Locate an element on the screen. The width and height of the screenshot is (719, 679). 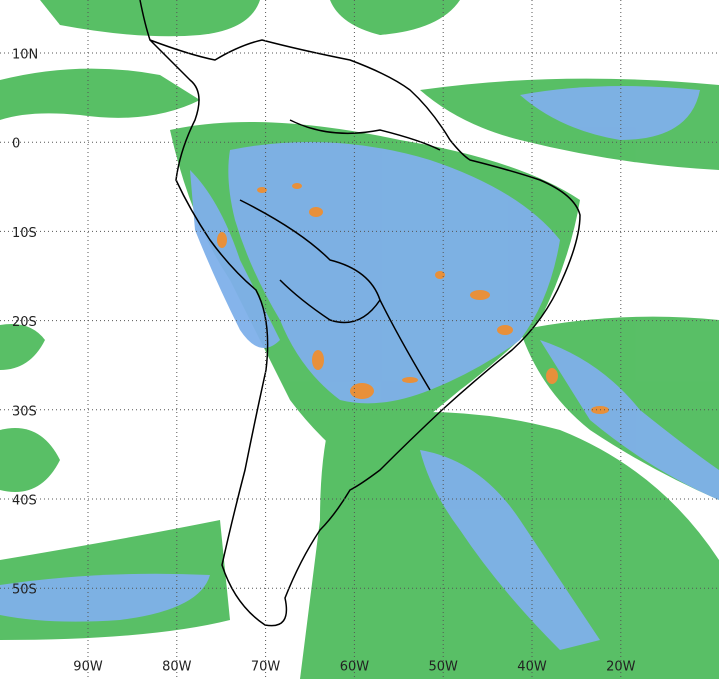
lon-label: 90W is located at coordinates (88, 667).